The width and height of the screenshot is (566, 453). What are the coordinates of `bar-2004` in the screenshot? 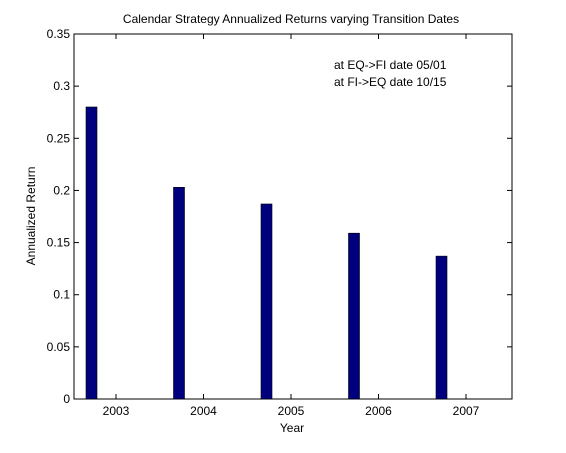 It's located at (179, 293).